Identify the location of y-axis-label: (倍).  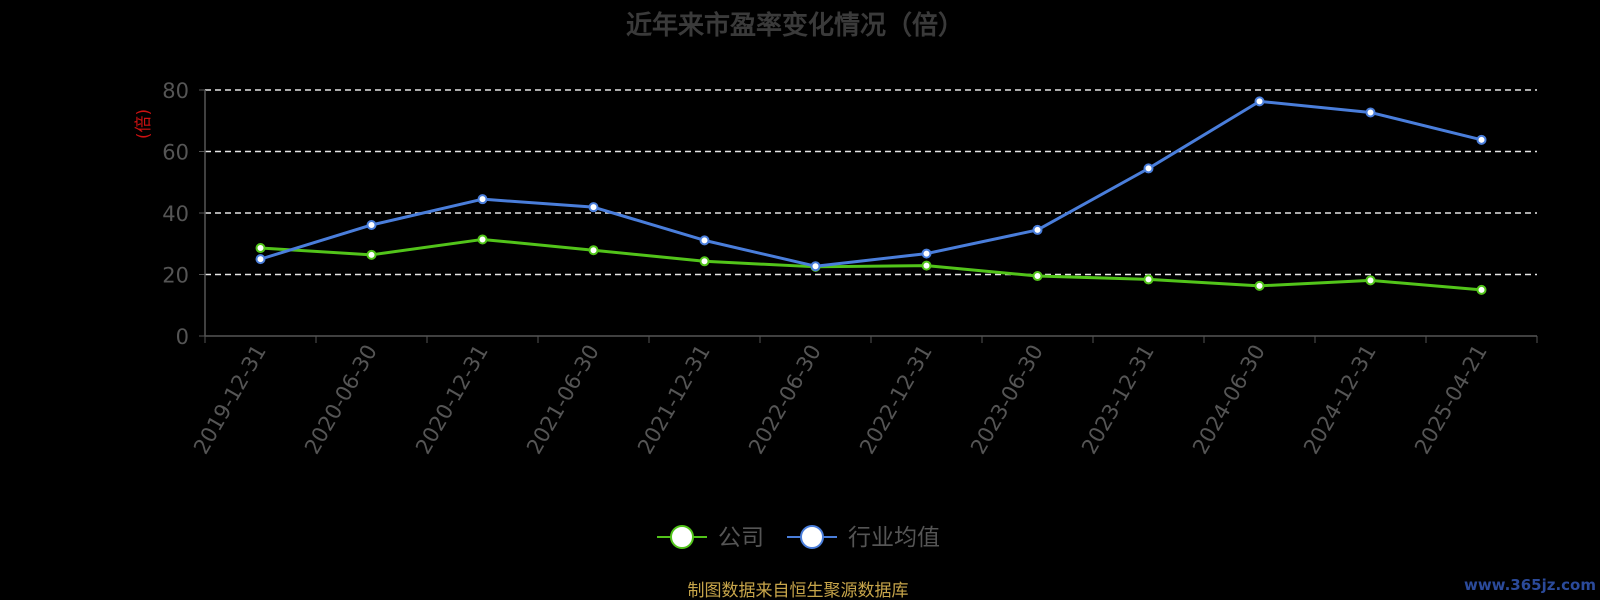
(144, 124).